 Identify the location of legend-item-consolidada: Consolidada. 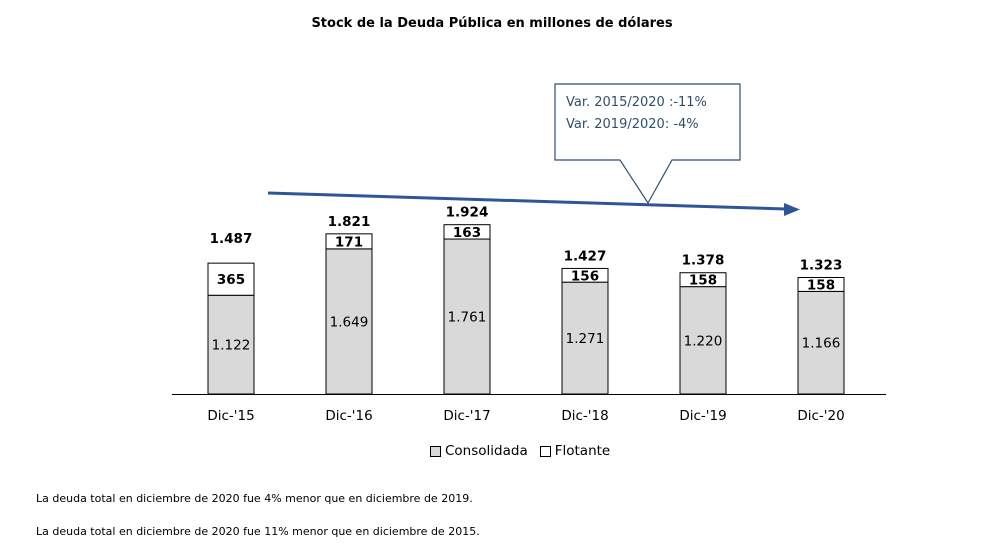
(479, 451).